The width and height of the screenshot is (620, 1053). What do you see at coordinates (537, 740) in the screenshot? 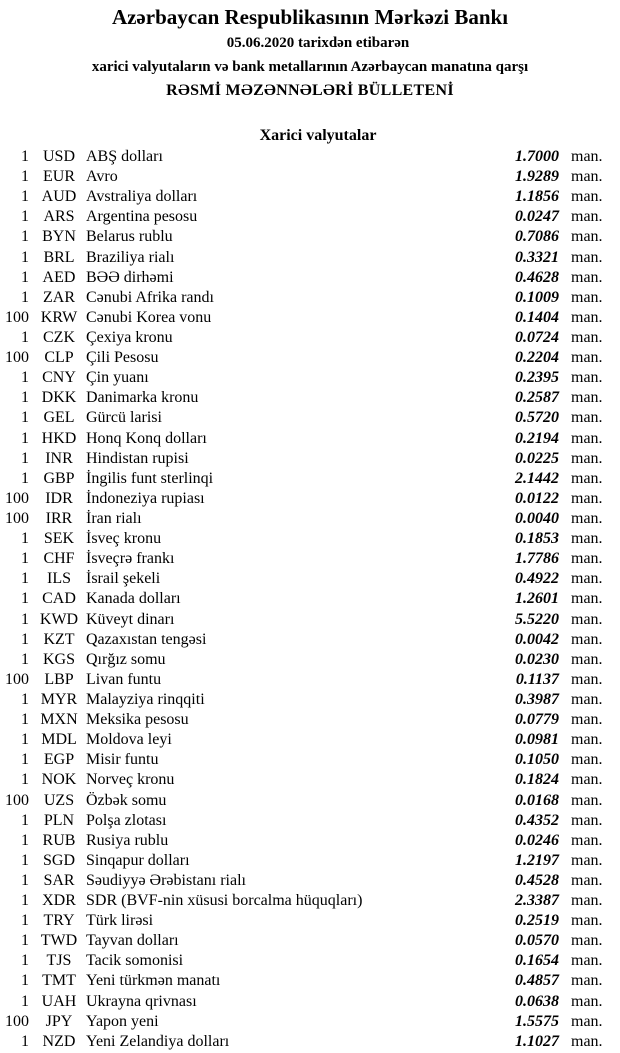
I see `exchange-rate: 0.0981` at bounding box center [537, 740].